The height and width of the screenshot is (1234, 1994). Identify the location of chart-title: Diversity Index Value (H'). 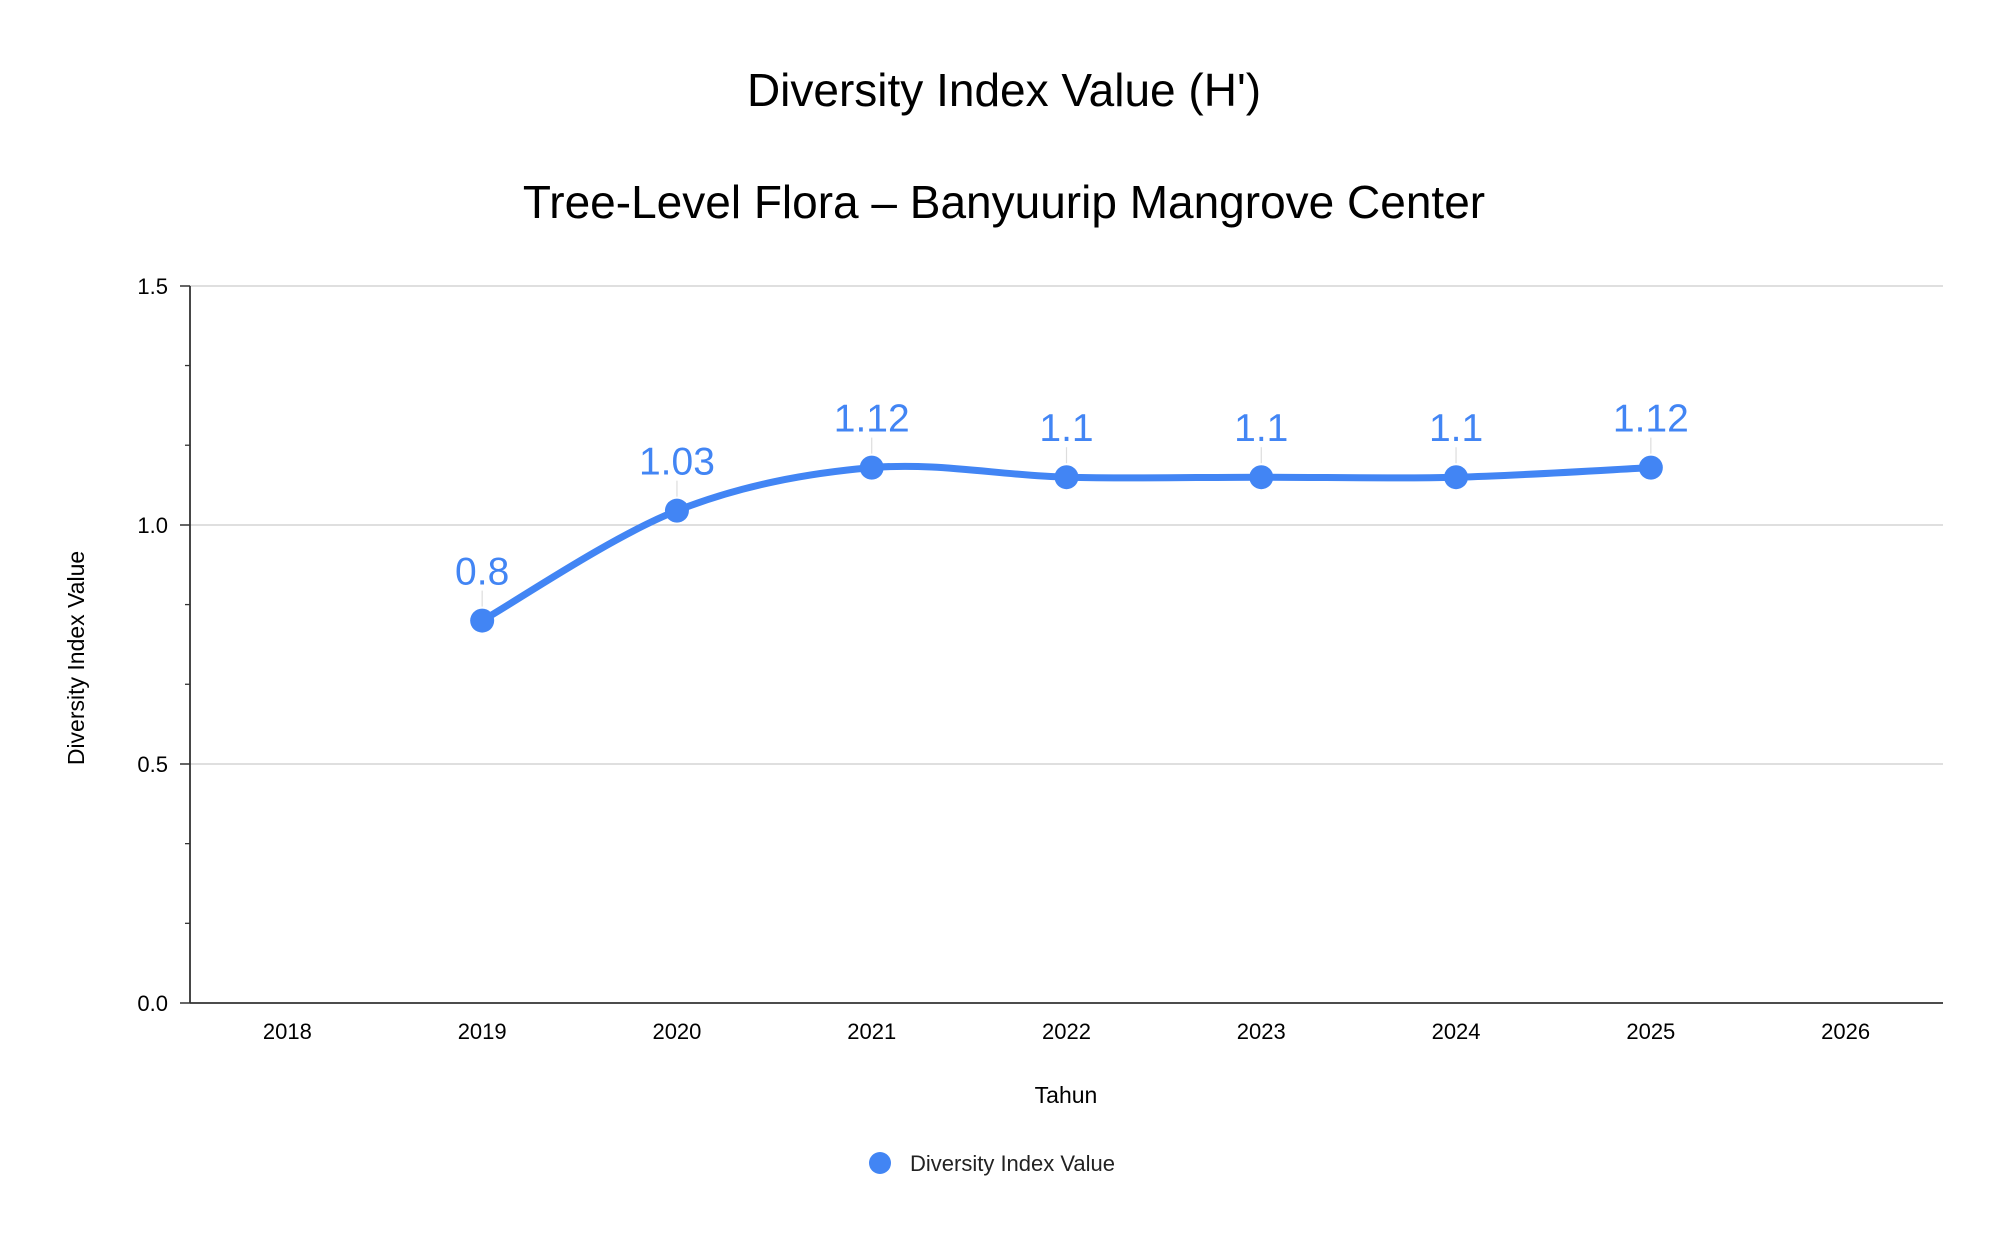
(1004, 90).